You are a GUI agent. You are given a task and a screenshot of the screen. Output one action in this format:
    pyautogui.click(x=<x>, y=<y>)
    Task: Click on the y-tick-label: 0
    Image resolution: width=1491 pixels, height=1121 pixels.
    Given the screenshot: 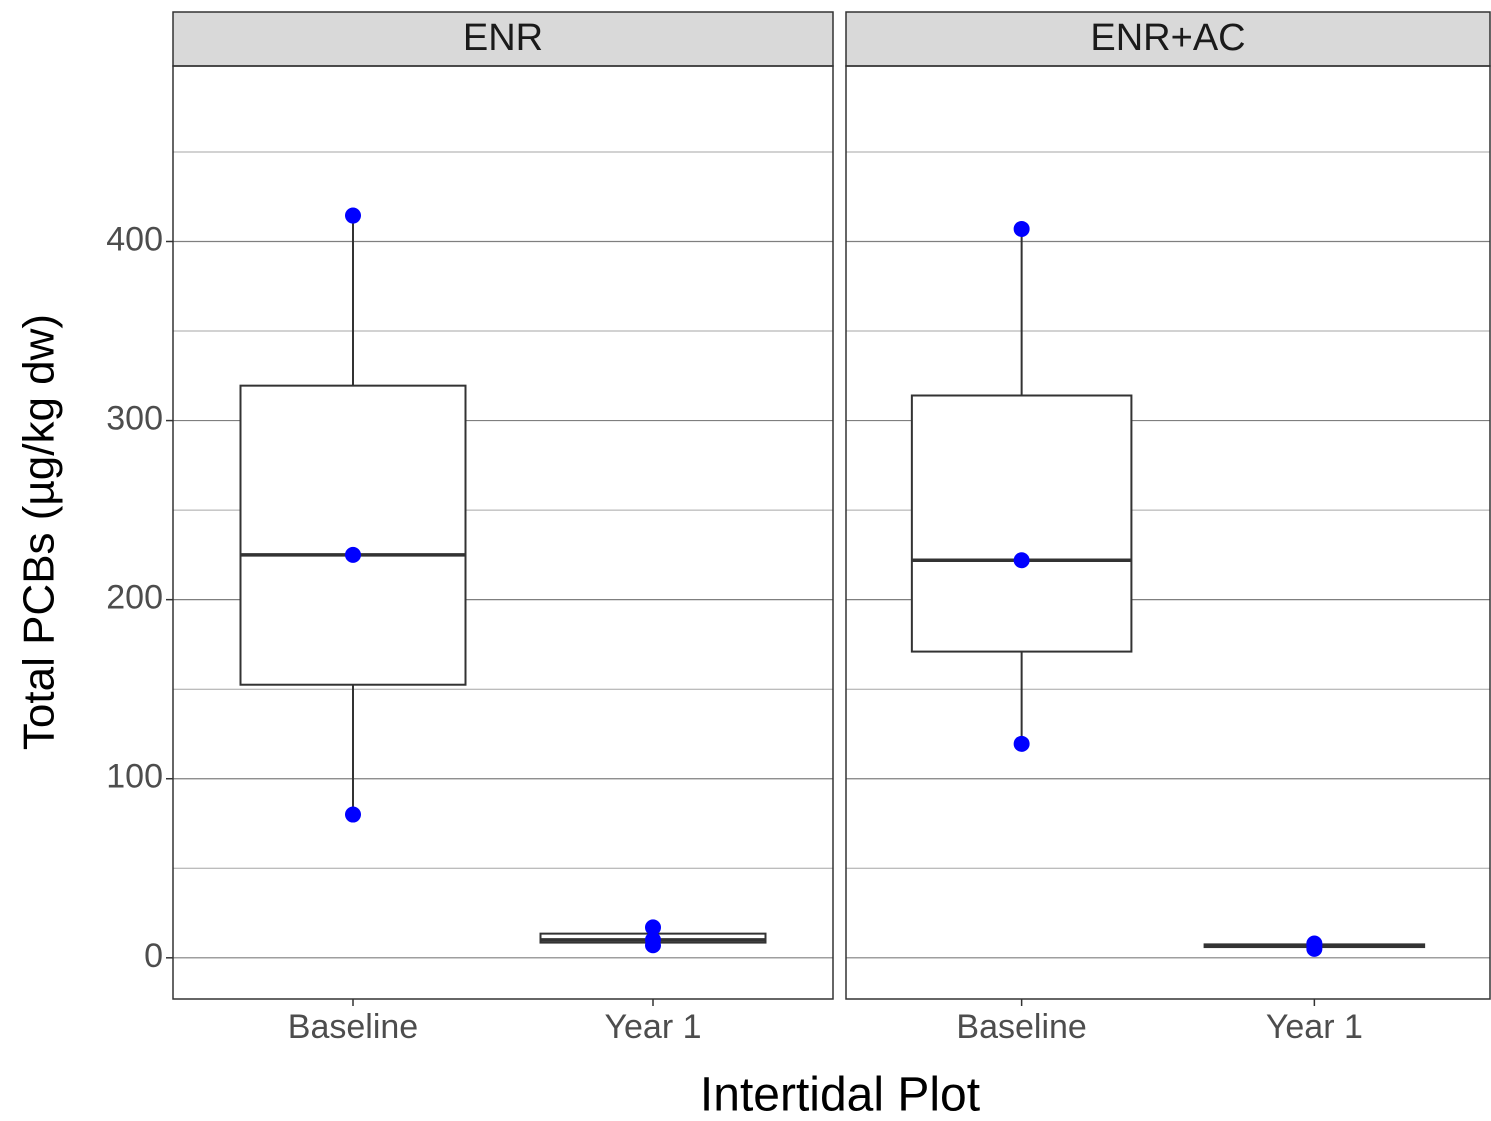 What is the action you would take?
    pyautogui.click(x=153, y=956)
    